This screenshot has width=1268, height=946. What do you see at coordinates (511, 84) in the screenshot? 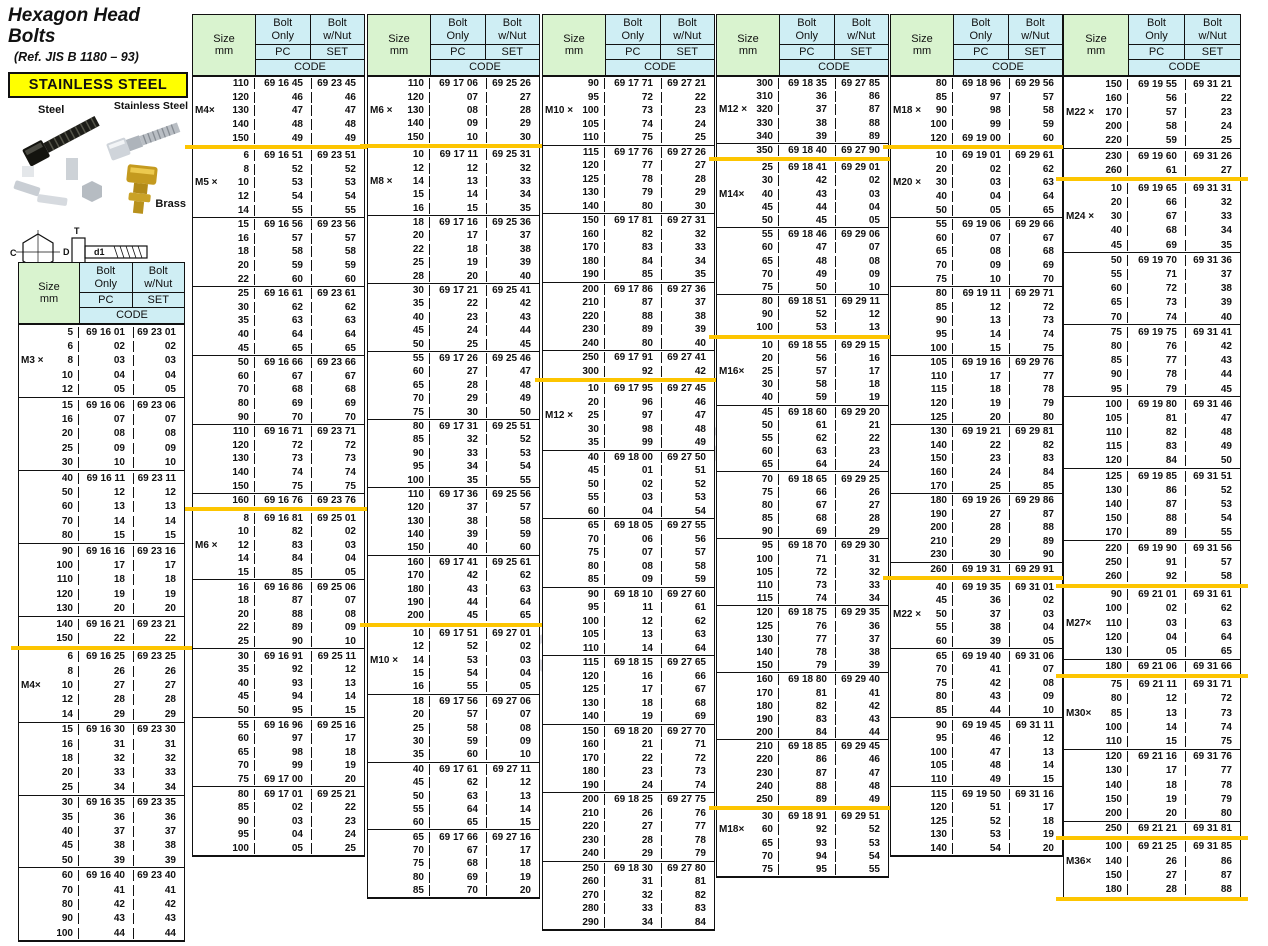
I see `set-code-cell: 69 25 26` at bounding box center [511, 84].